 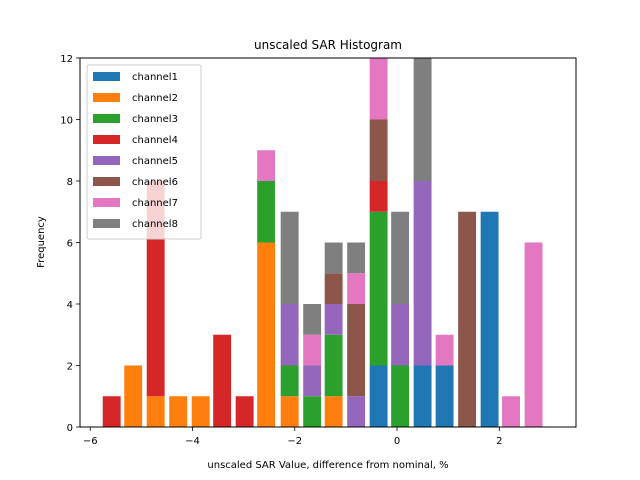 I want to click on y-axis: 0 2 4 6 8 10 12, so click(x=70, y=244).